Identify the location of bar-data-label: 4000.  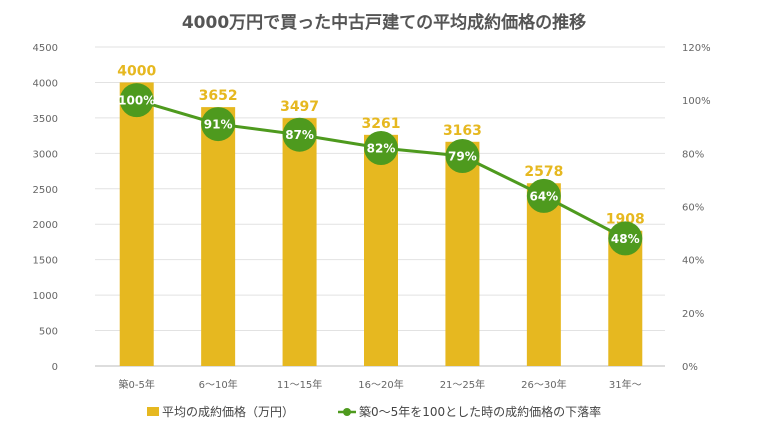
(136, 71).